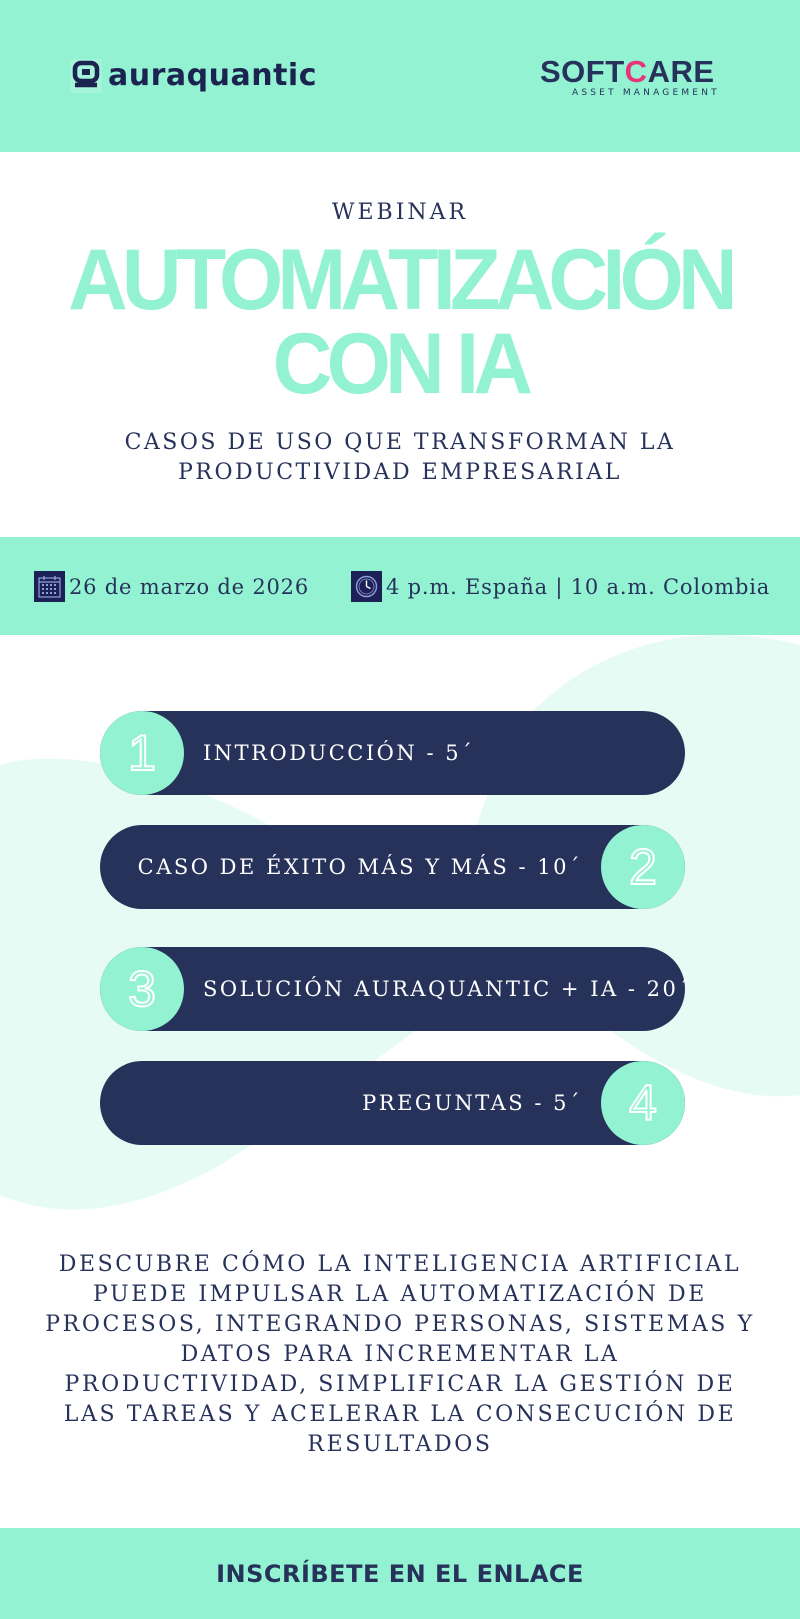 Image resolution: width=800 pixels, height=1619 pixels. What do you see at coordinates (643, 867) in the screenshot?
I see `agenda-number-badge: 2` at bounding box center [643, 867].